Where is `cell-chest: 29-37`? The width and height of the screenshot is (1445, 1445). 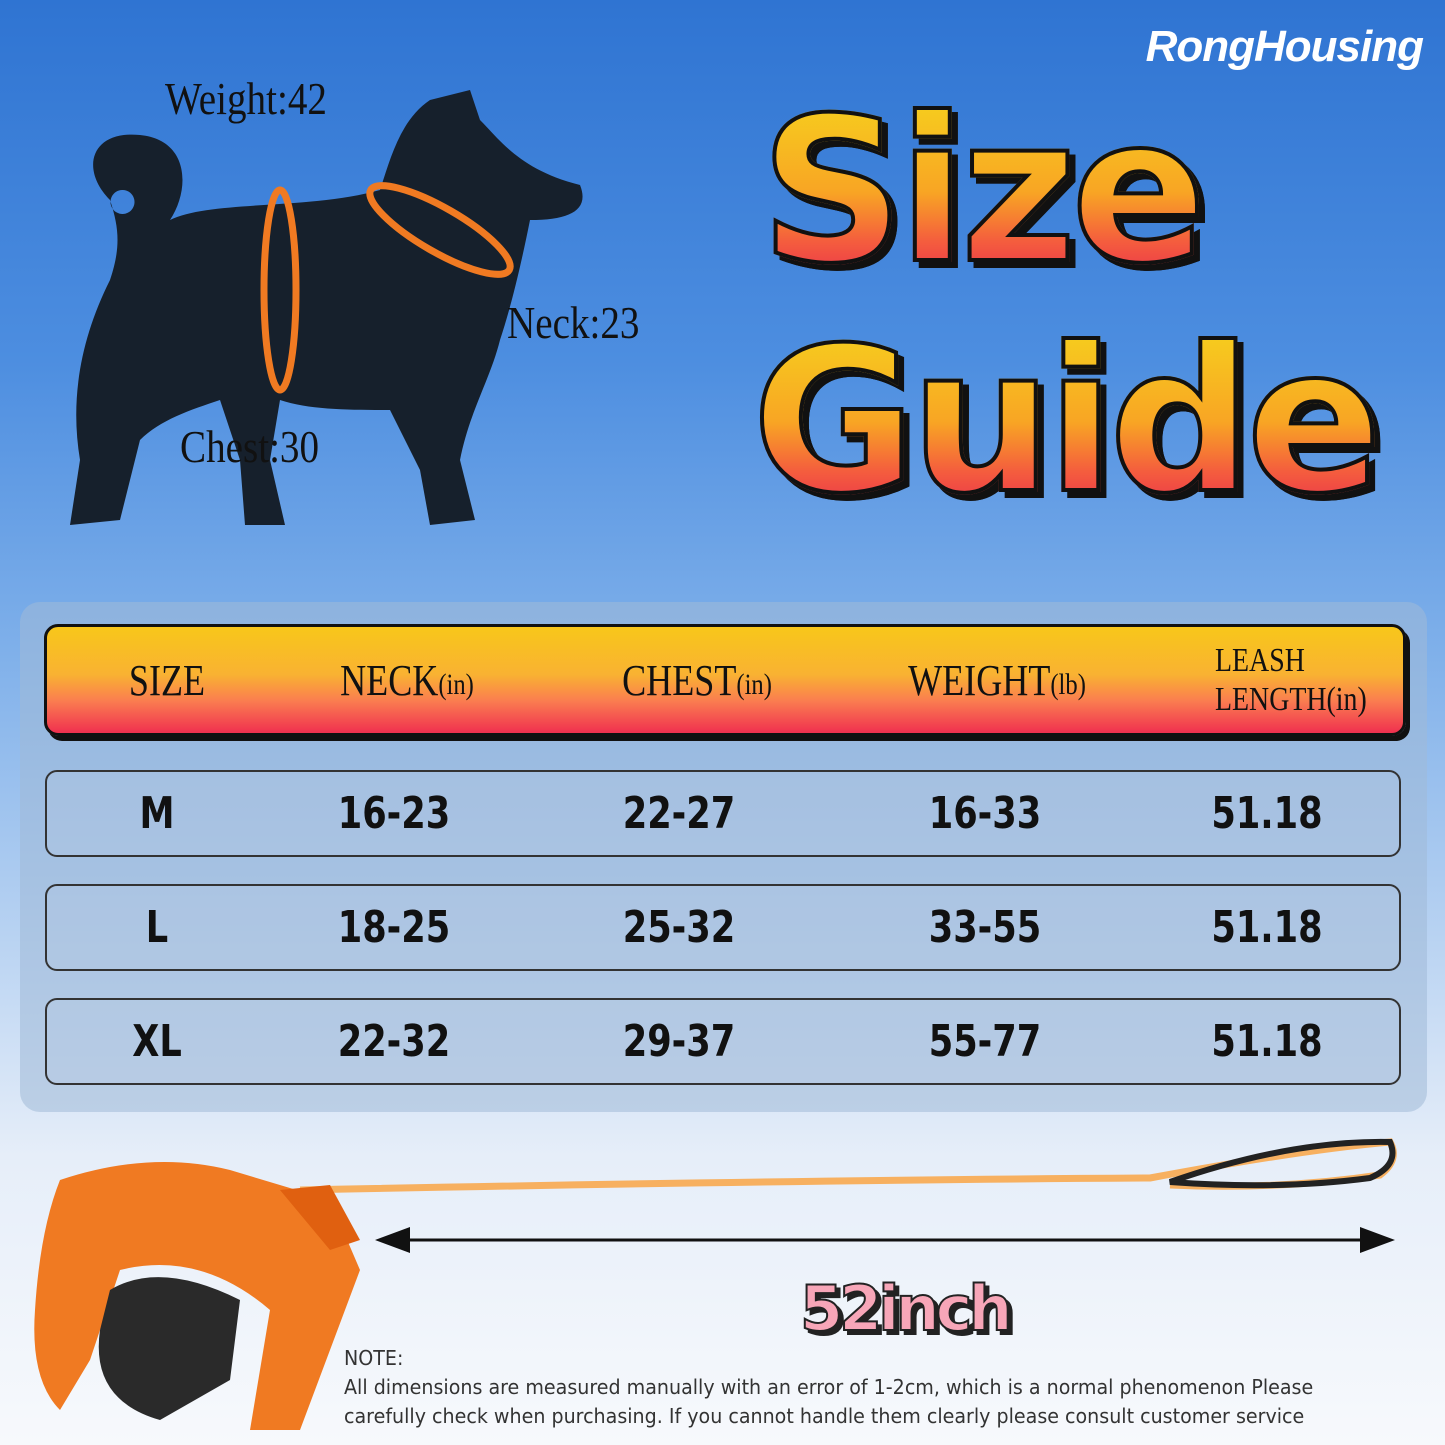 cell-chest: 29-37 is located at coordinates (679, 1041).